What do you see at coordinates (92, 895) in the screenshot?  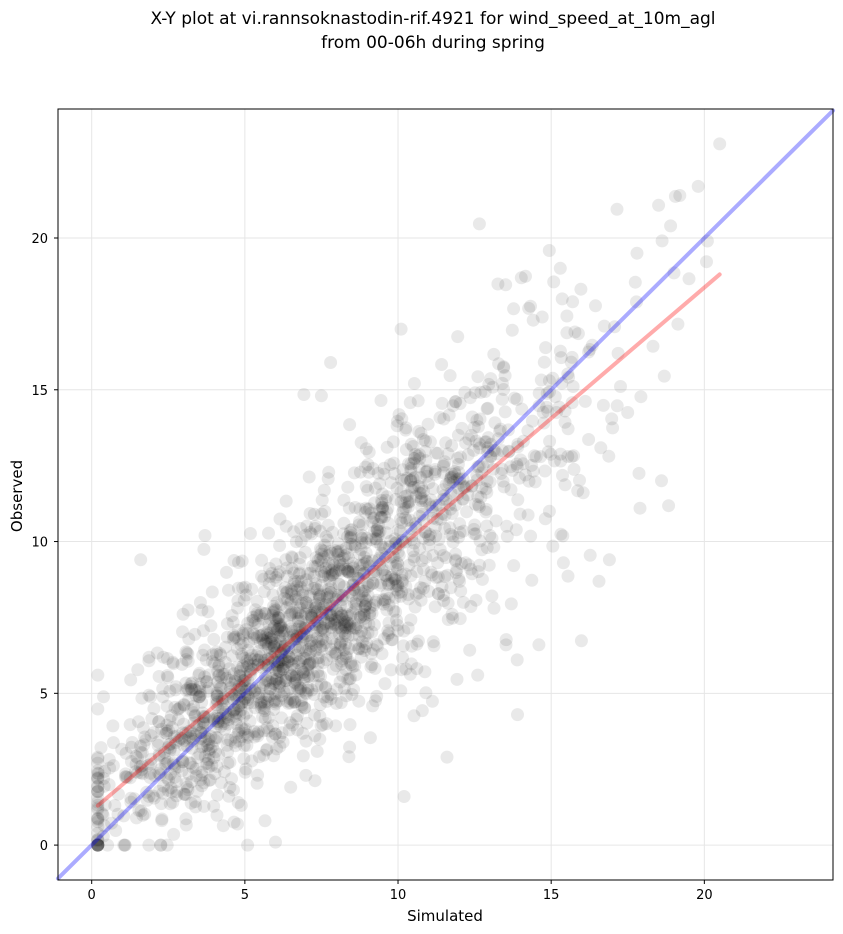 I see `x-tick-label: 0` at bounding box center [92, 895].